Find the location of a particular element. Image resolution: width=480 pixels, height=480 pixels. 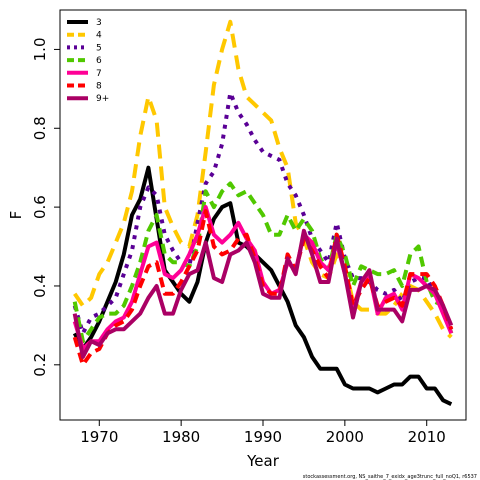

y-tick-label: 0.2 is located at coordinates (40, 365).